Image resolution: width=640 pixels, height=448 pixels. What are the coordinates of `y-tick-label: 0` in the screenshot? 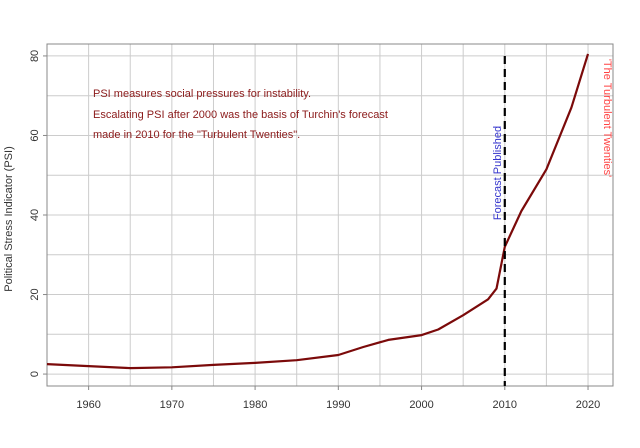 It's located at (35, 374).